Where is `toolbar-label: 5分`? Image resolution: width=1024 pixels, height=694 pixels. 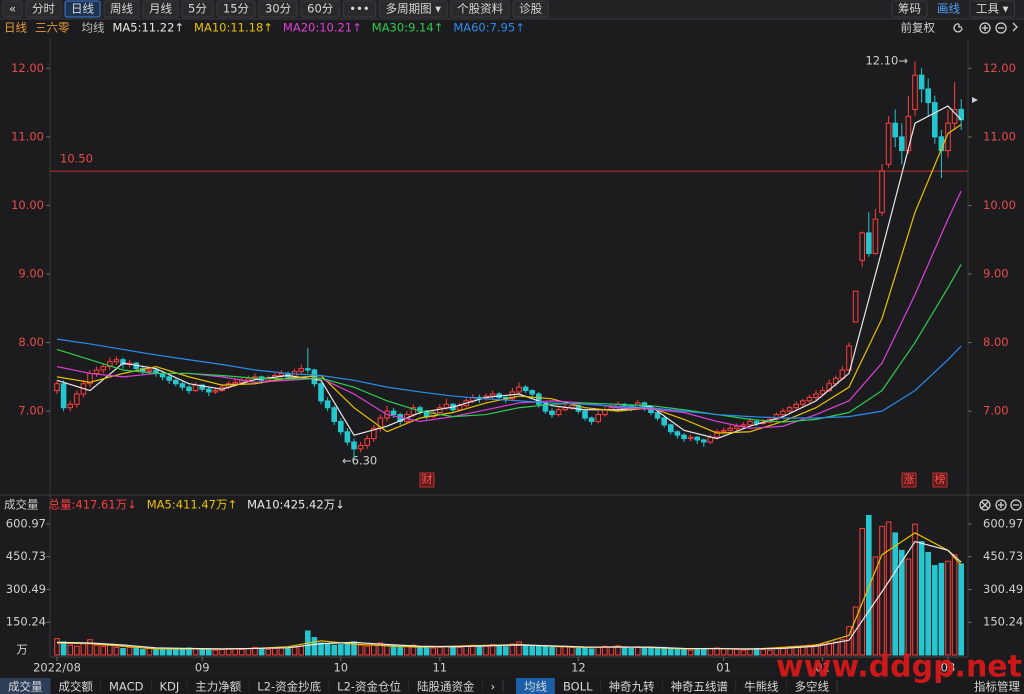
toolbar-label: 5分 is located at coordinates (197, 9).